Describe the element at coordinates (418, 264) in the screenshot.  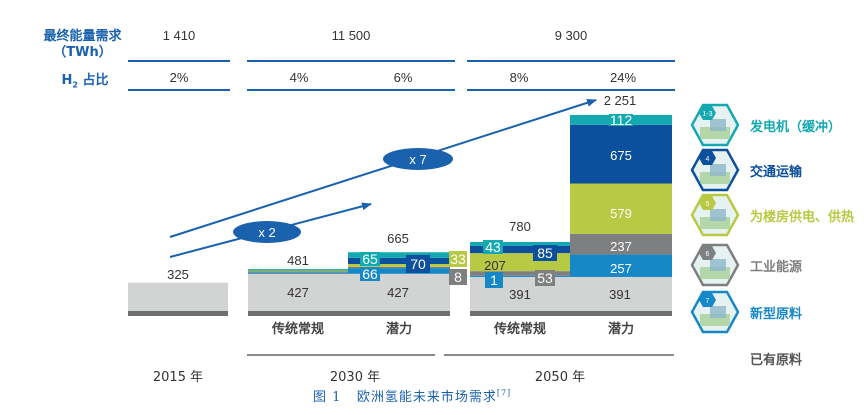
I see `segment-label-2030-transport: 70` at that location.